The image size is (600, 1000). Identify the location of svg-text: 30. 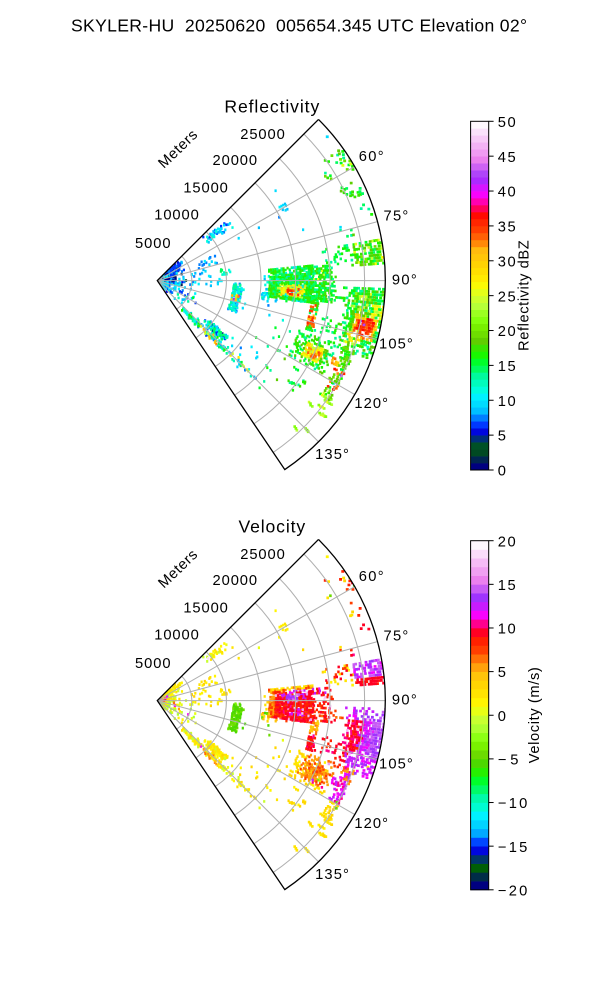
(507, 262).